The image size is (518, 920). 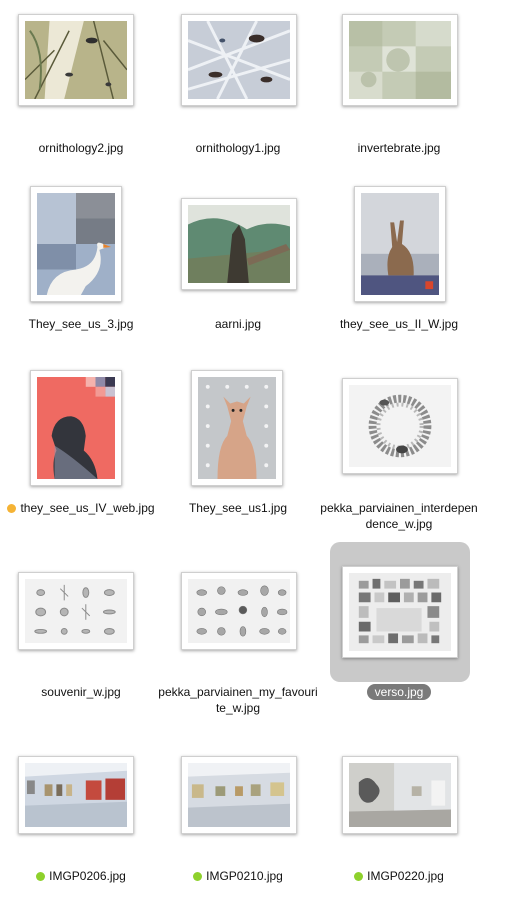 I want to click on selected-file-name: verso.jpg, so click(x=399, y=692).